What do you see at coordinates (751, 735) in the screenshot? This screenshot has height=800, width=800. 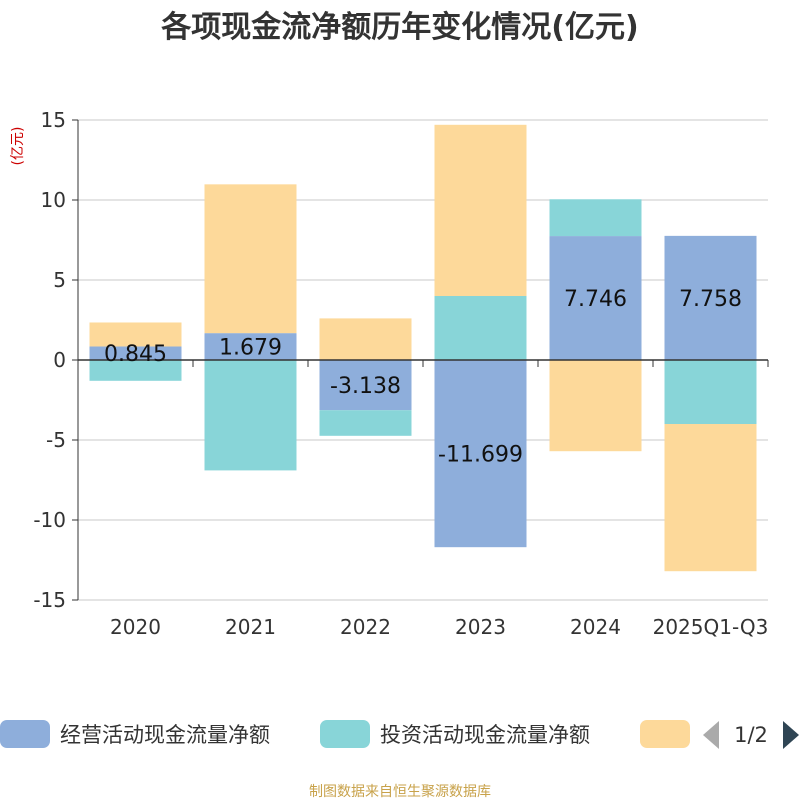 I see `legend-page-indicator: 1/2` at bounding box center [751, 735].